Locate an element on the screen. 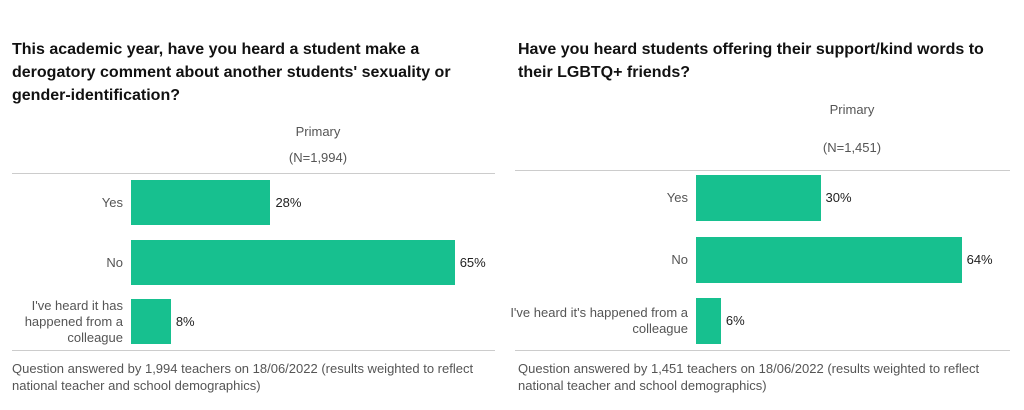 This screenshot has height=410, width=1024. value-label: 64% is located at coordinates (979, 259).